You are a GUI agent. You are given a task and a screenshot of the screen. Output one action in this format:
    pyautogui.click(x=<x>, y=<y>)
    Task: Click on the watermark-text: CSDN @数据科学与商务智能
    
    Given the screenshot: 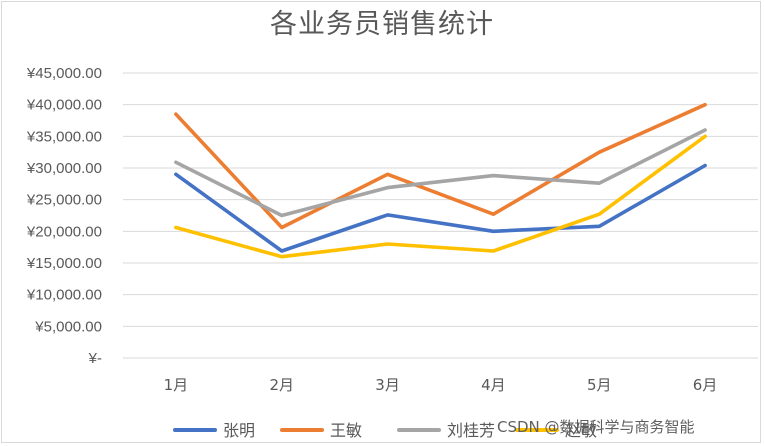 What is the action you would take?
    pyautogui.click(x=596, y=427)
    